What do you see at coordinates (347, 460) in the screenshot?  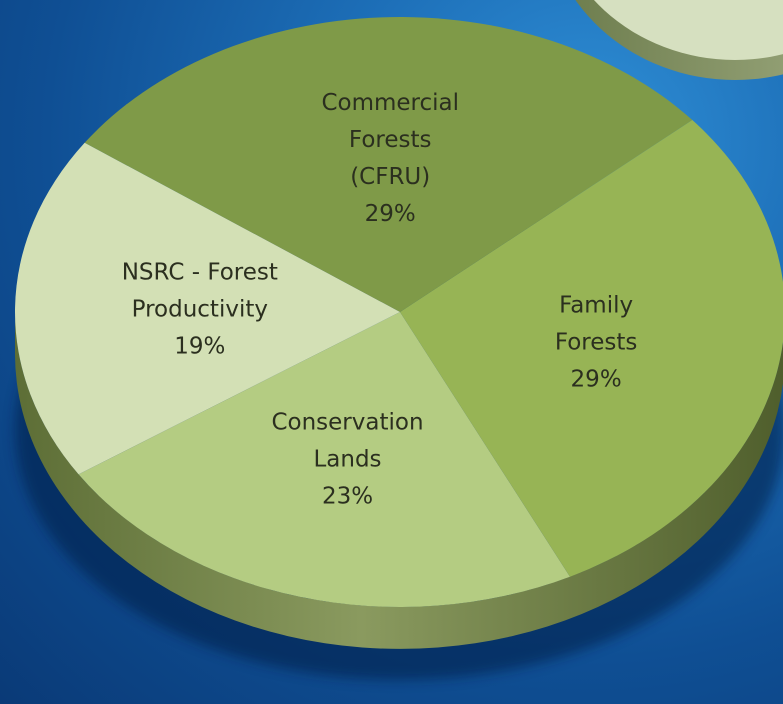 I see `slice-label-2-line-1: Lands` at bounding box center [347, 460].